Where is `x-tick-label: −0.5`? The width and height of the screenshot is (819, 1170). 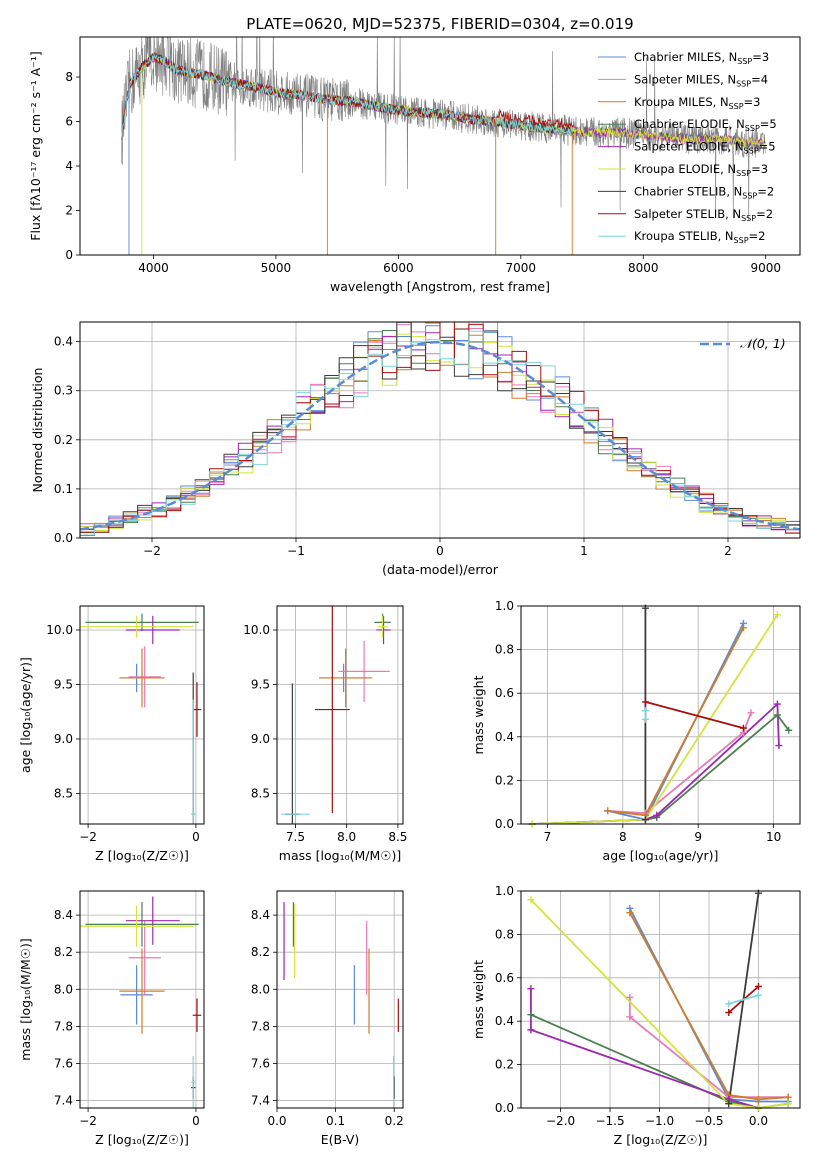
x-tick-label: −0.5 is located at coordinates (708, 1121).